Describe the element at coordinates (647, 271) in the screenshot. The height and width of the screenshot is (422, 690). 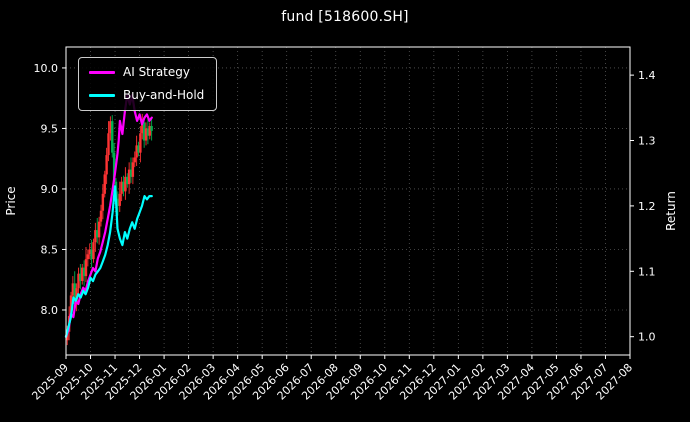
I see `return-tick-label: 1.1` at that location.